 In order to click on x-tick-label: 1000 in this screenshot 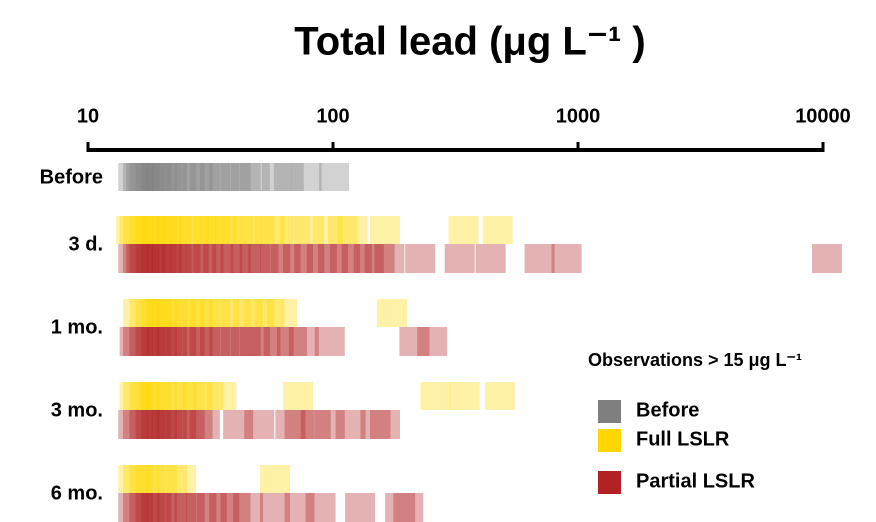, I will do `click(578, 116)`.